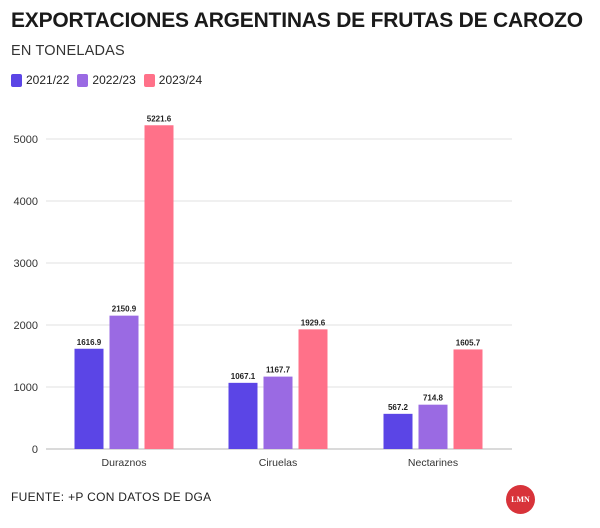 This screenshot has width=600, height=528. What do you see at coordinates (114, 80) in the screenshot?
I see `legend-label: 2022/23` at bounding box center [114, 80].